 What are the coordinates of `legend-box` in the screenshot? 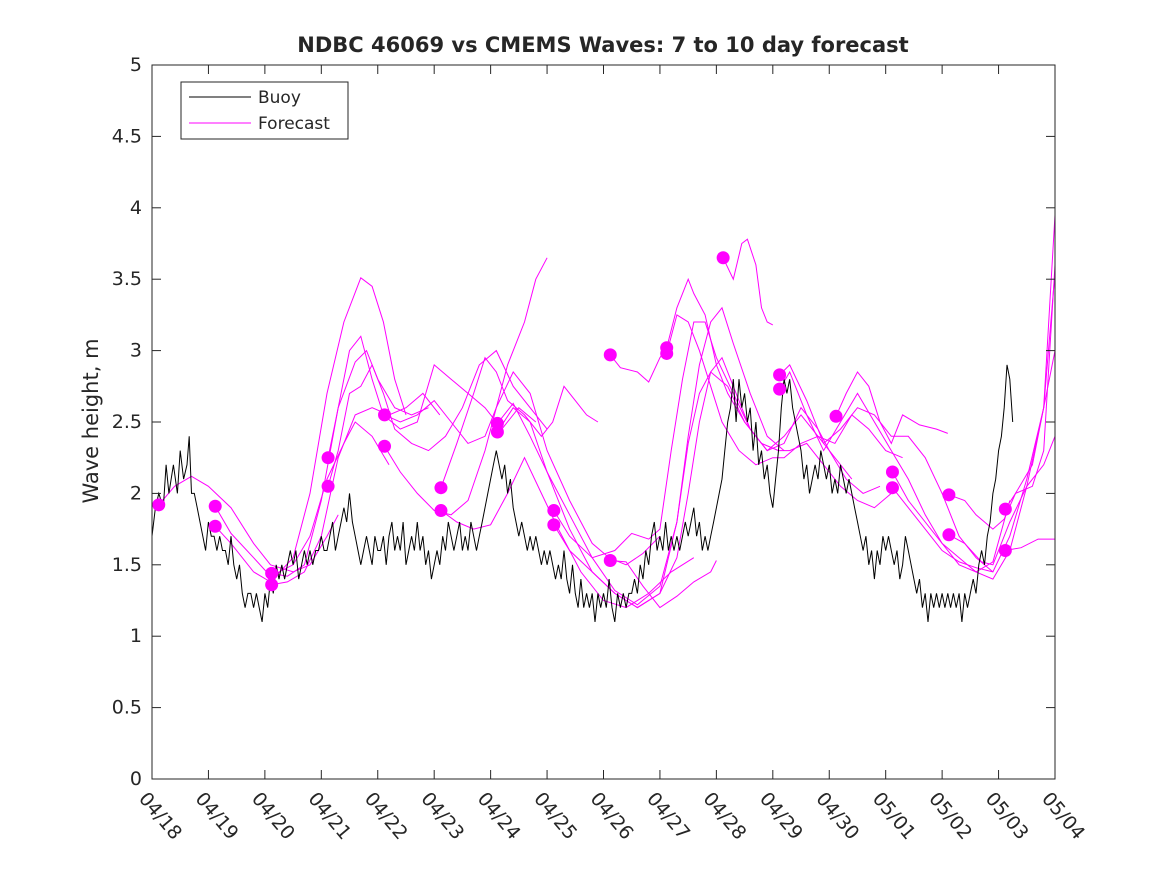 It's located at (264, 110).